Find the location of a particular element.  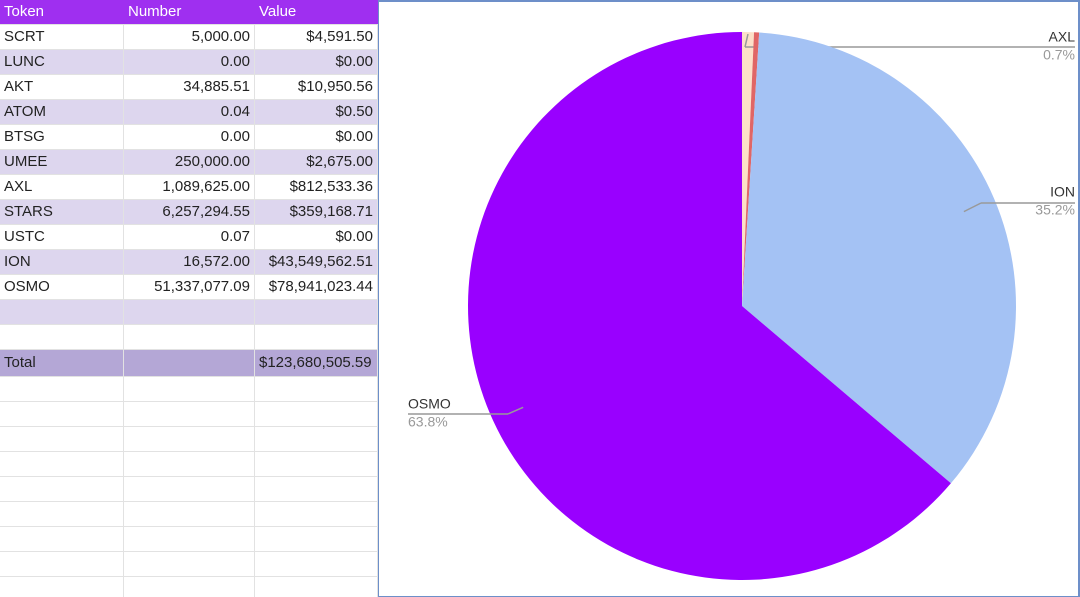

cell: UMEE is located at coordinates (62, 162).